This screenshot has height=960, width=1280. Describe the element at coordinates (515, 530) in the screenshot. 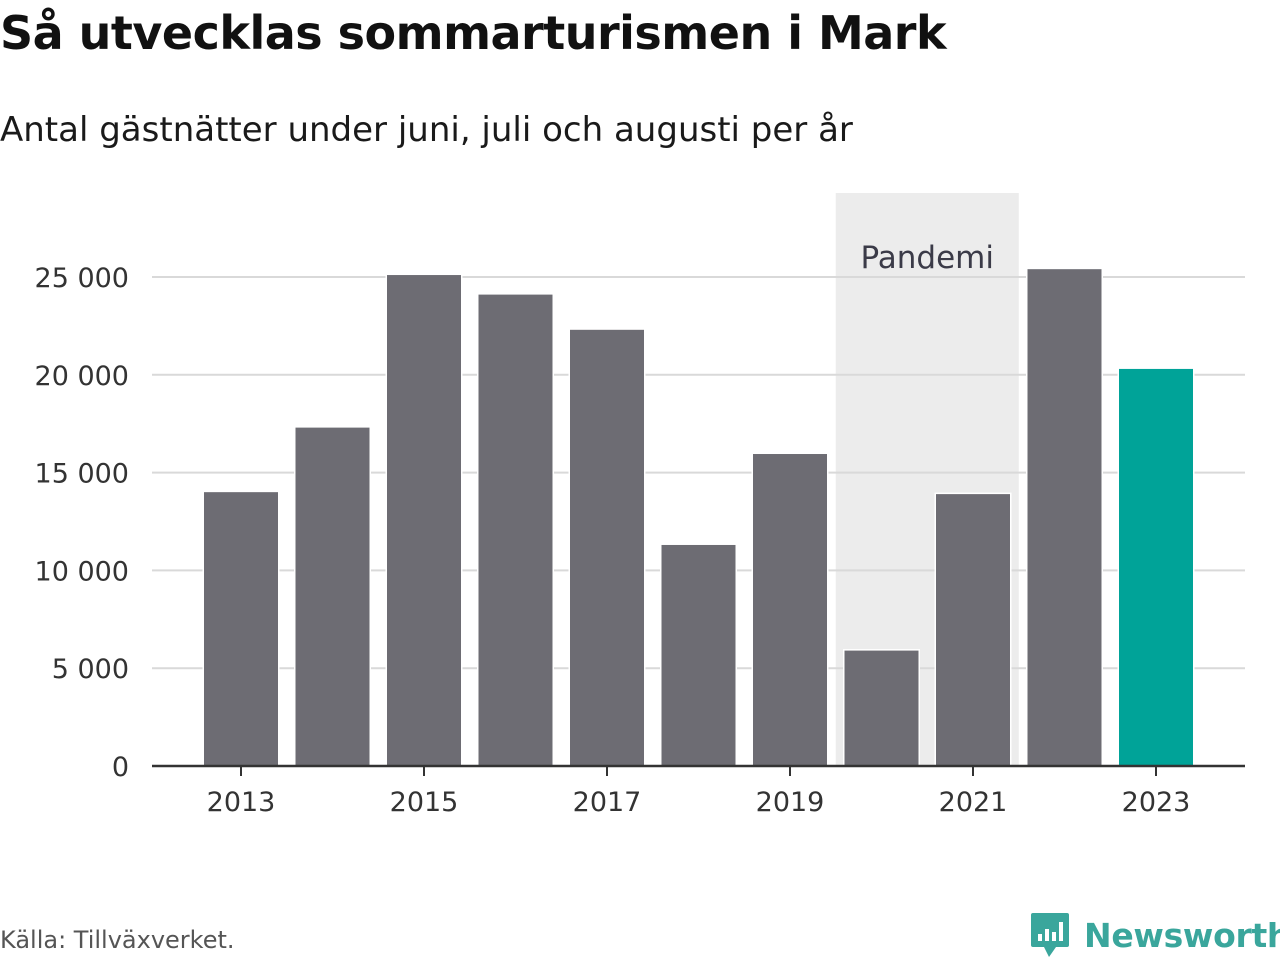

I see `bar-2016` at that location.